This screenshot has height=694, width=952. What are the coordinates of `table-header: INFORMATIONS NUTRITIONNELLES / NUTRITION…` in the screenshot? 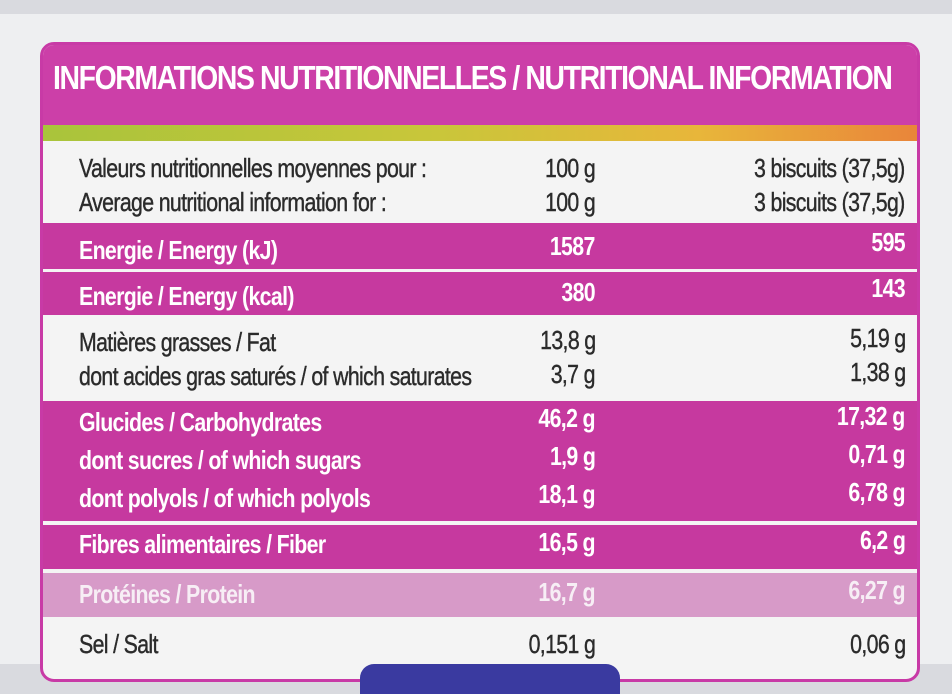 It's located at (480, 85).